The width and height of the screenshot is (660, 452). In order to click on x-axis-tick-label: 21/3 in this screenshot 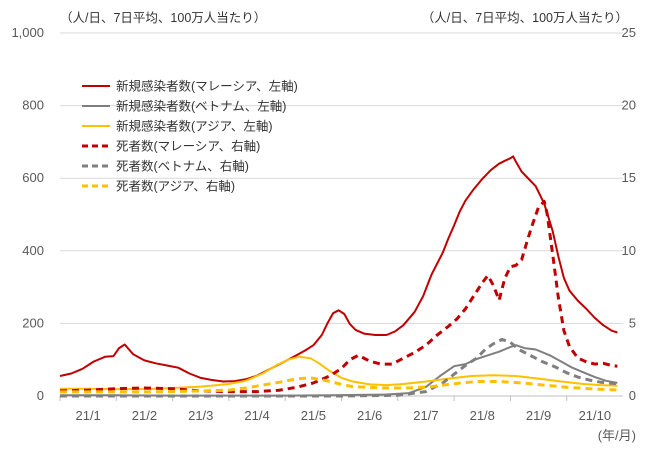, I will do `click(200, 415)`.